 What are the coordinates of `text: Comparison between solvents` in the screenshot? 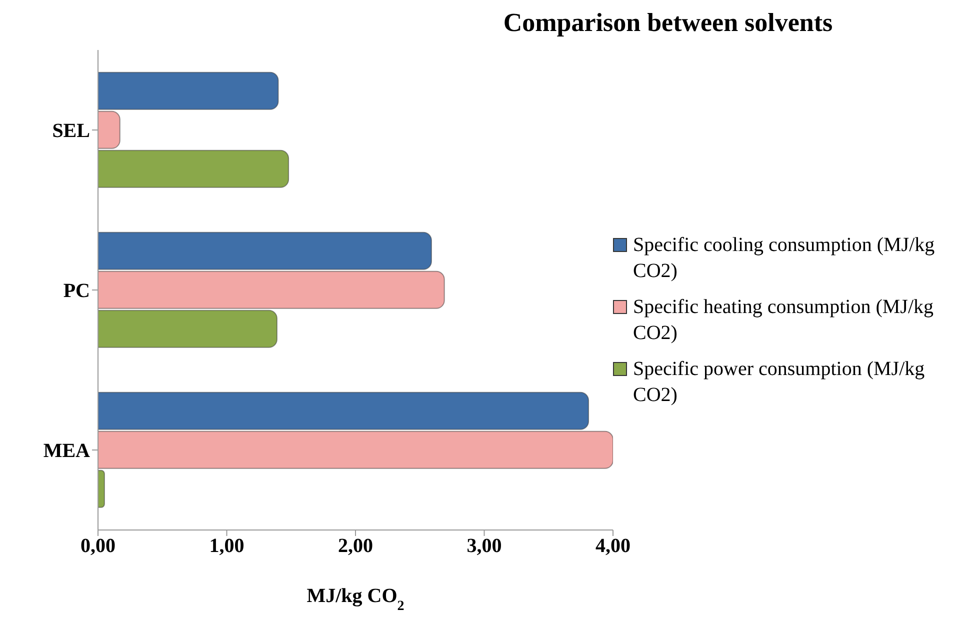 It's located at (668, 23).